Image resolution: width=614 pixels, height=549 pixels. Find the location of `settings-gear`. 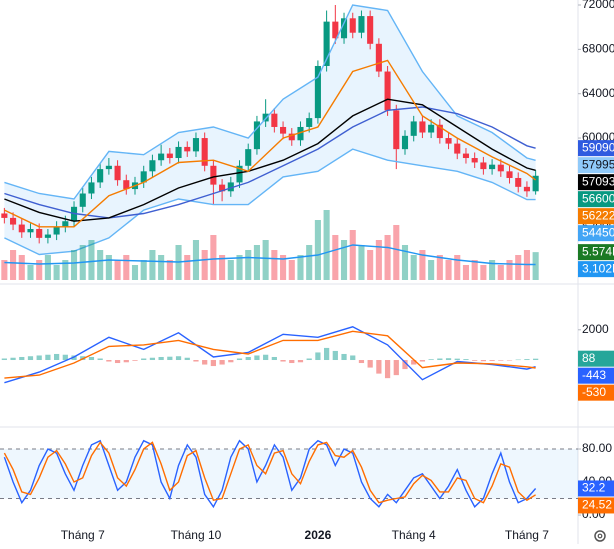

settings-gear is located at coordinates (600, 536).